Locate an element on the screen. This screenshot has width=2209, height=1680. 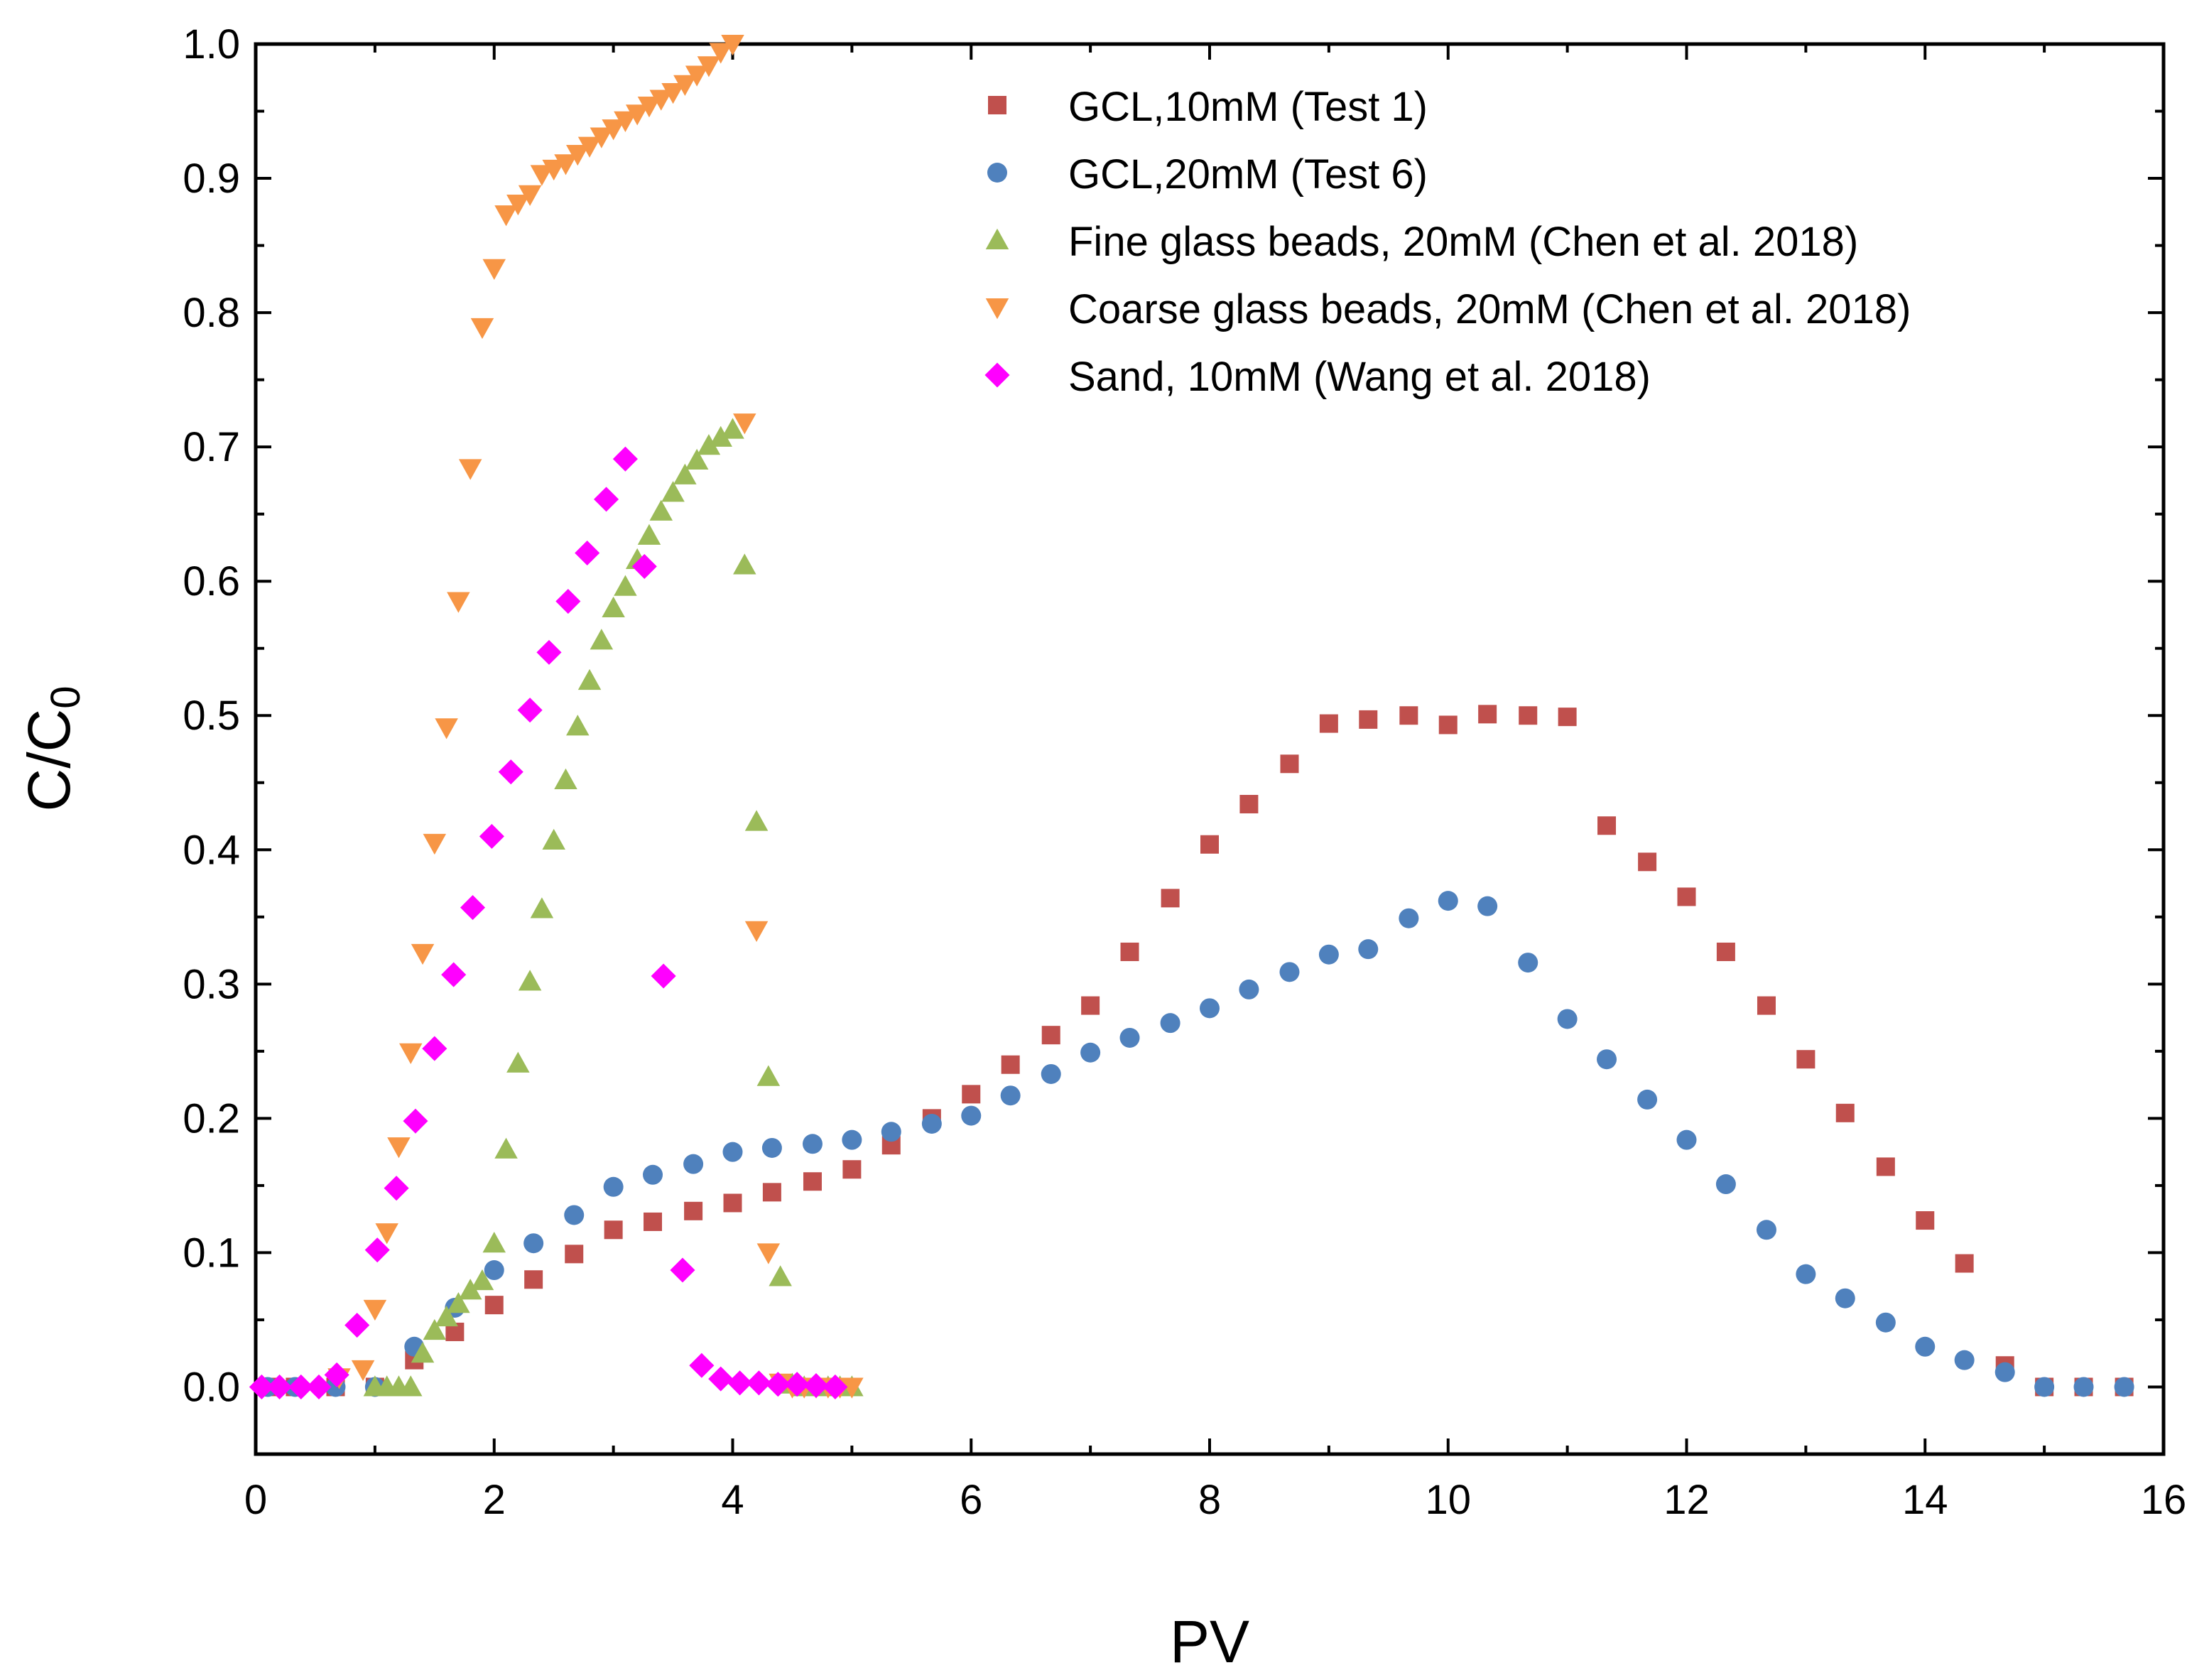
legend-item: Sand, 10mM (Wang et al. 2018) is located at coordinates (1317, 377).